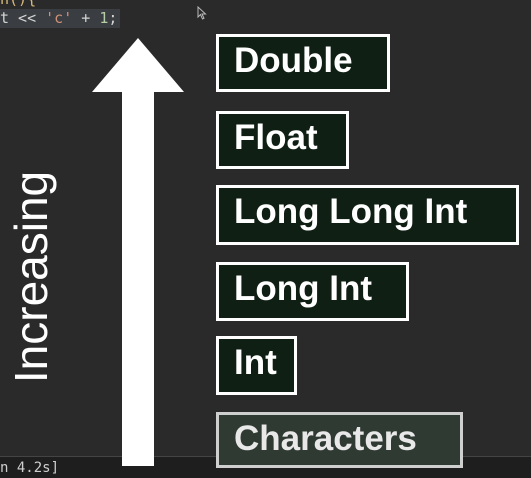  What do you see at coordinates (30, 468) in the screenshot?
I see `terminal-output: n 4.2s]` at bounding box center [30, 468].